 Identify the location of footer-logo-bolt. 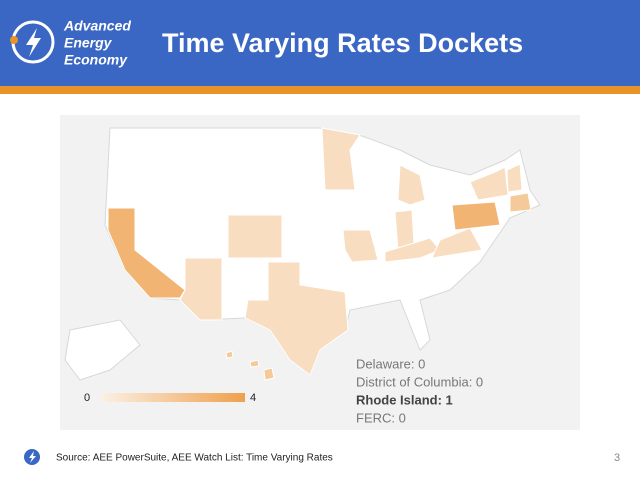
(32, 457).